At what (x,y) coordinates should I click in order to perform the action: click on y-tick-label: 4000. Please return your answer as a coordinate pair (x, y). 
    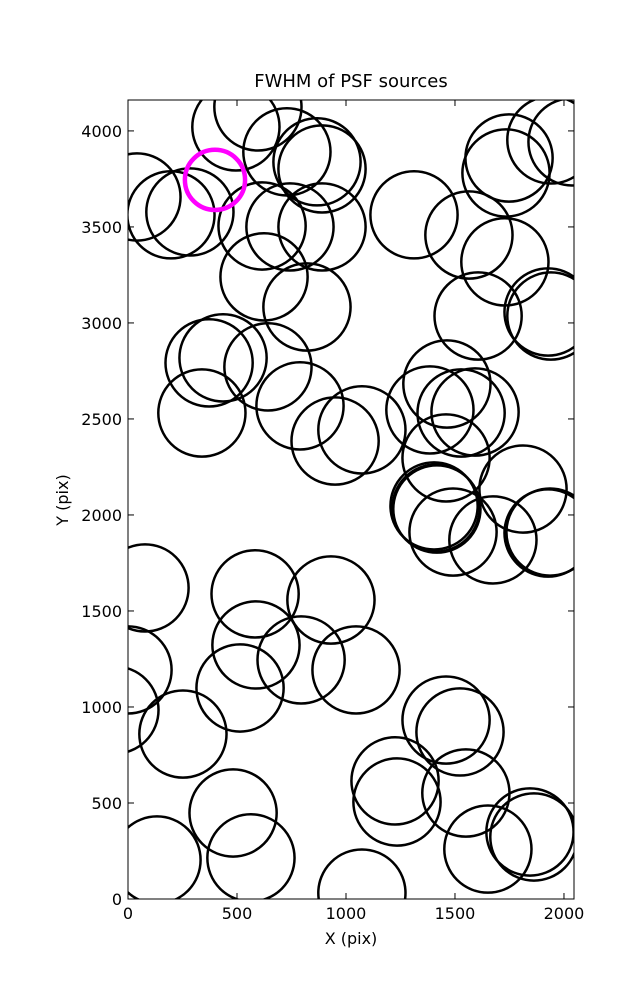
    Looking at the image, I should click on (101, 131).